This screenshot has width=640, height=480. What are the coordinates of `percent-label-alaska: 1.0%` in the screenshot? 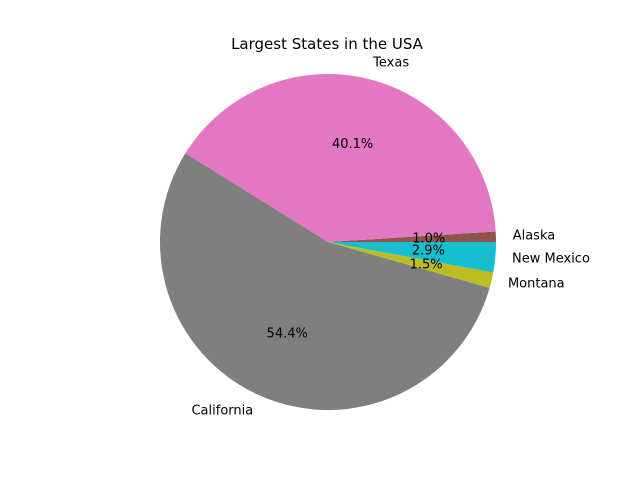 It's located at (428, 238).